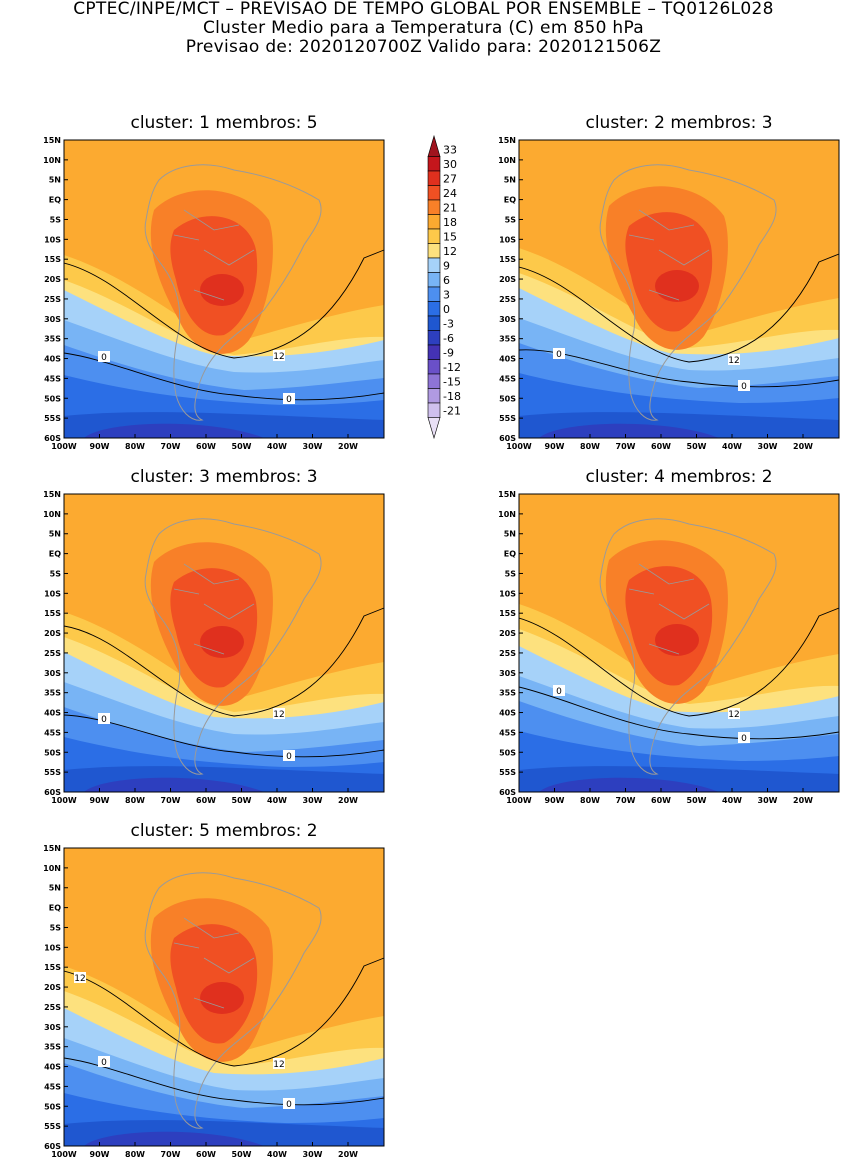 This screenshot has height=1170, width=847. Describe the element at coordinates (450, 222) in the screenshot. I see `legend-level-label: 18` at that location.